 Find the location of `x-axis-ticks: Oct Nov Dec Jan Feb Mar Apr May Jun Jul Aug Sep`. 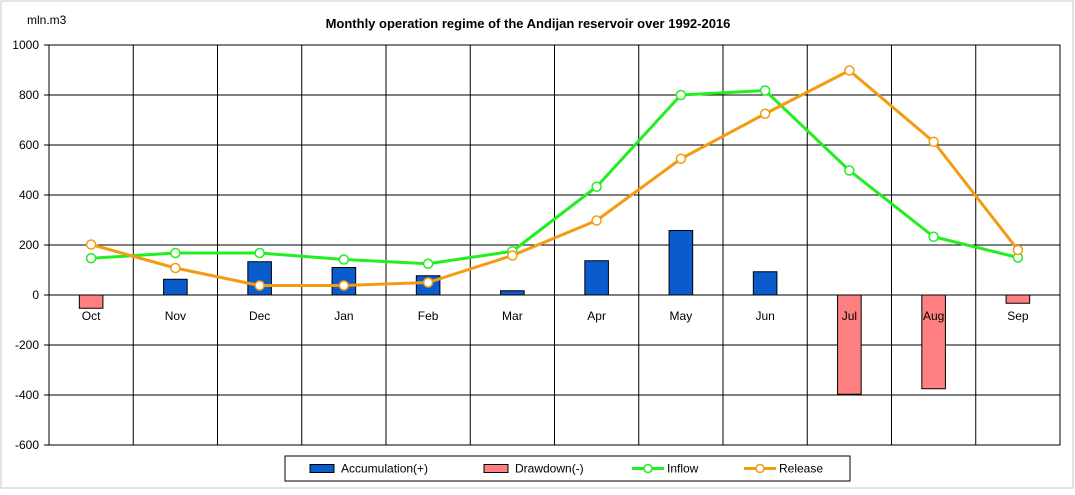

x-axis-ticks: Oct Nov Dec Jan Feb Mar Apr May Jun Jul Aug Sep is located at coordinates (555, 316).